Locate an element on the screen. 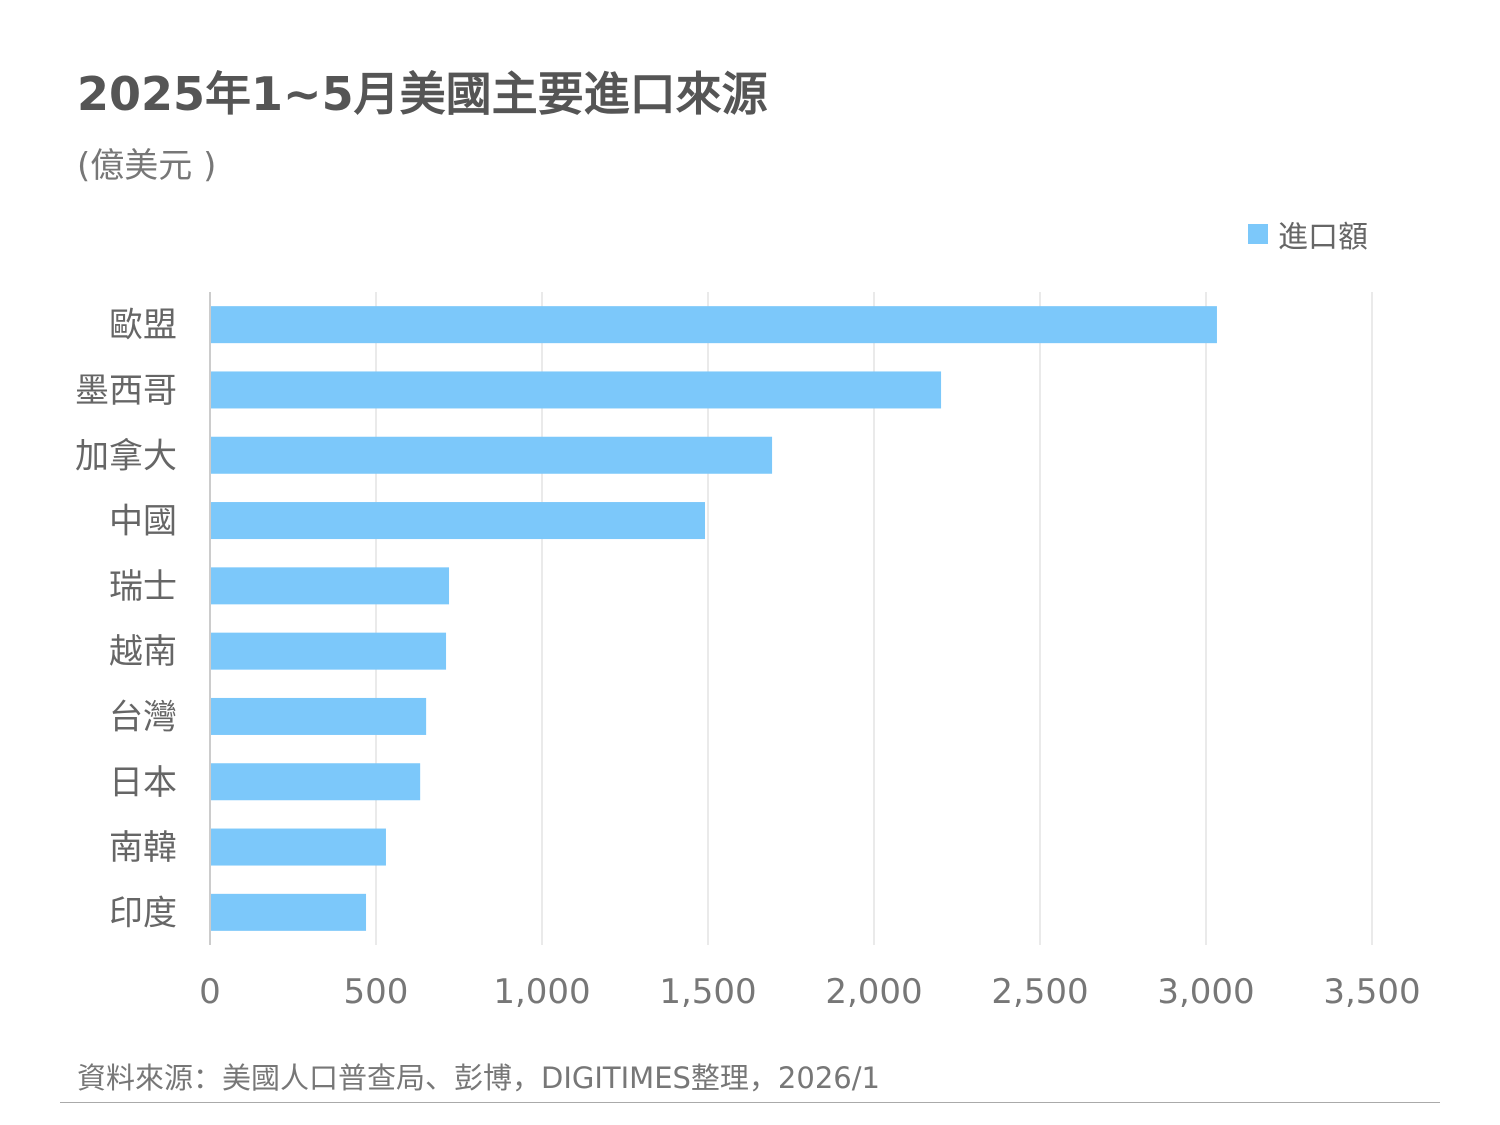  category-label: 印度 is located at coordinates (143, 913).